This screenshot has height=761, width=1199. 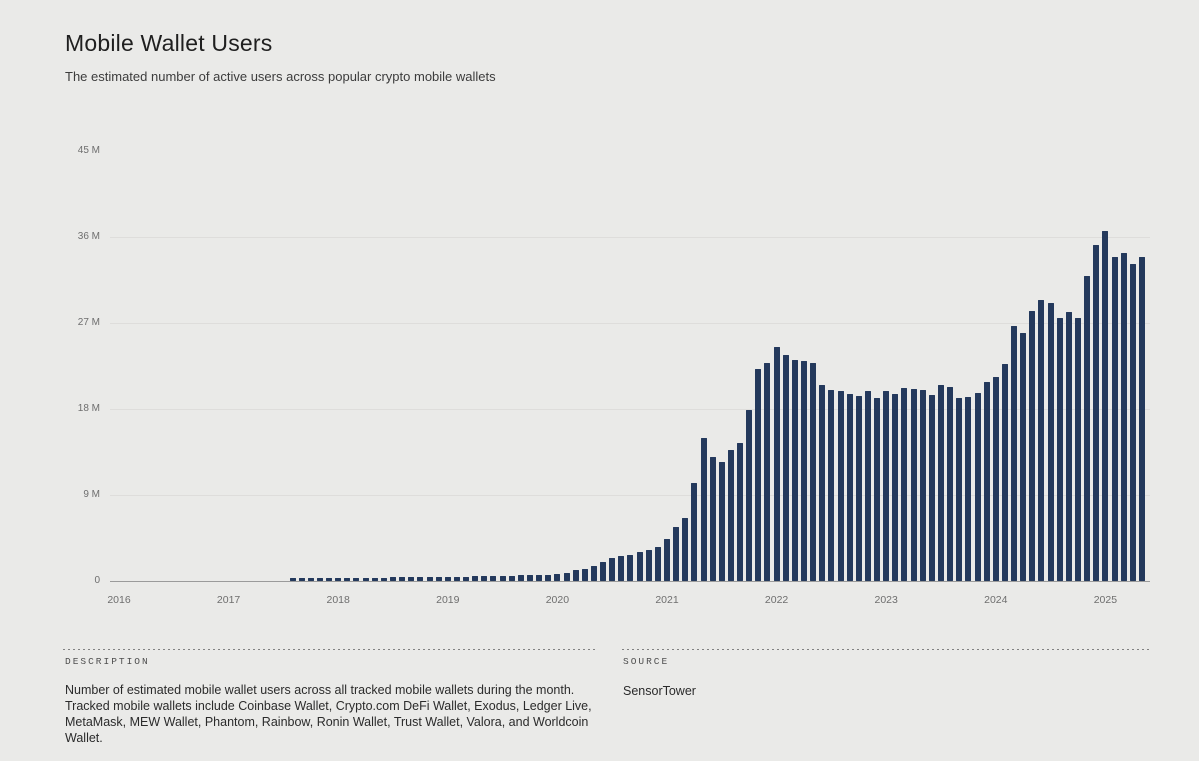 What do you see at coordinates (887, 649) in the screenshot?
I see `source-divider` at bounding box center [887, 649].